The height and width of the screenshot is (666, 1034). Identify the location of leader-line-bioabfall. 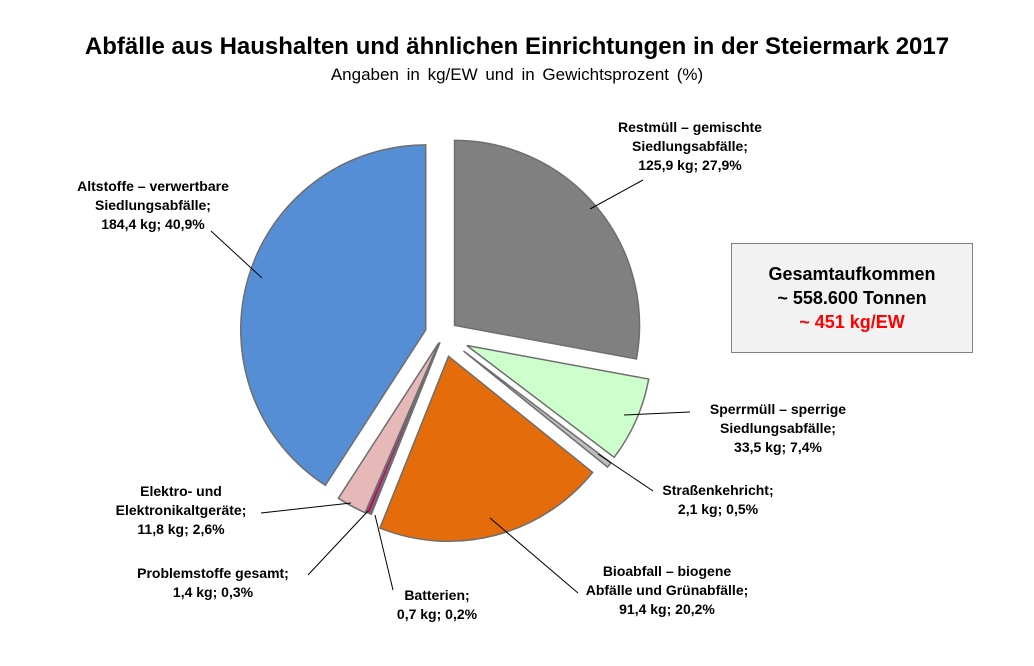
(534, 555).